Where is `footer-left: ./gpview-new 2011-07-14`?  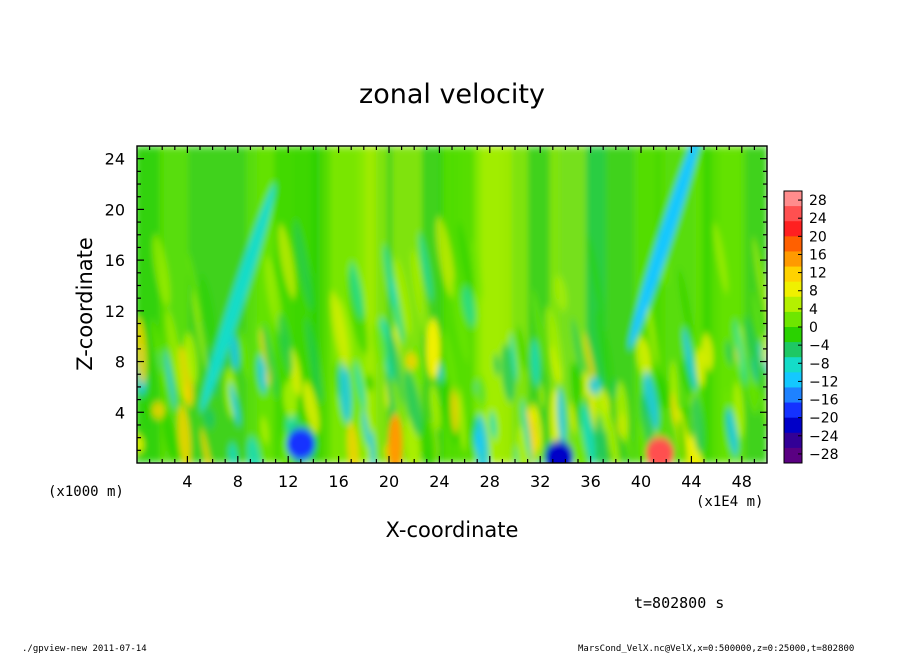 footer-left: ./gpview-new 2011-07-14 is located at coordinates (84, 649).